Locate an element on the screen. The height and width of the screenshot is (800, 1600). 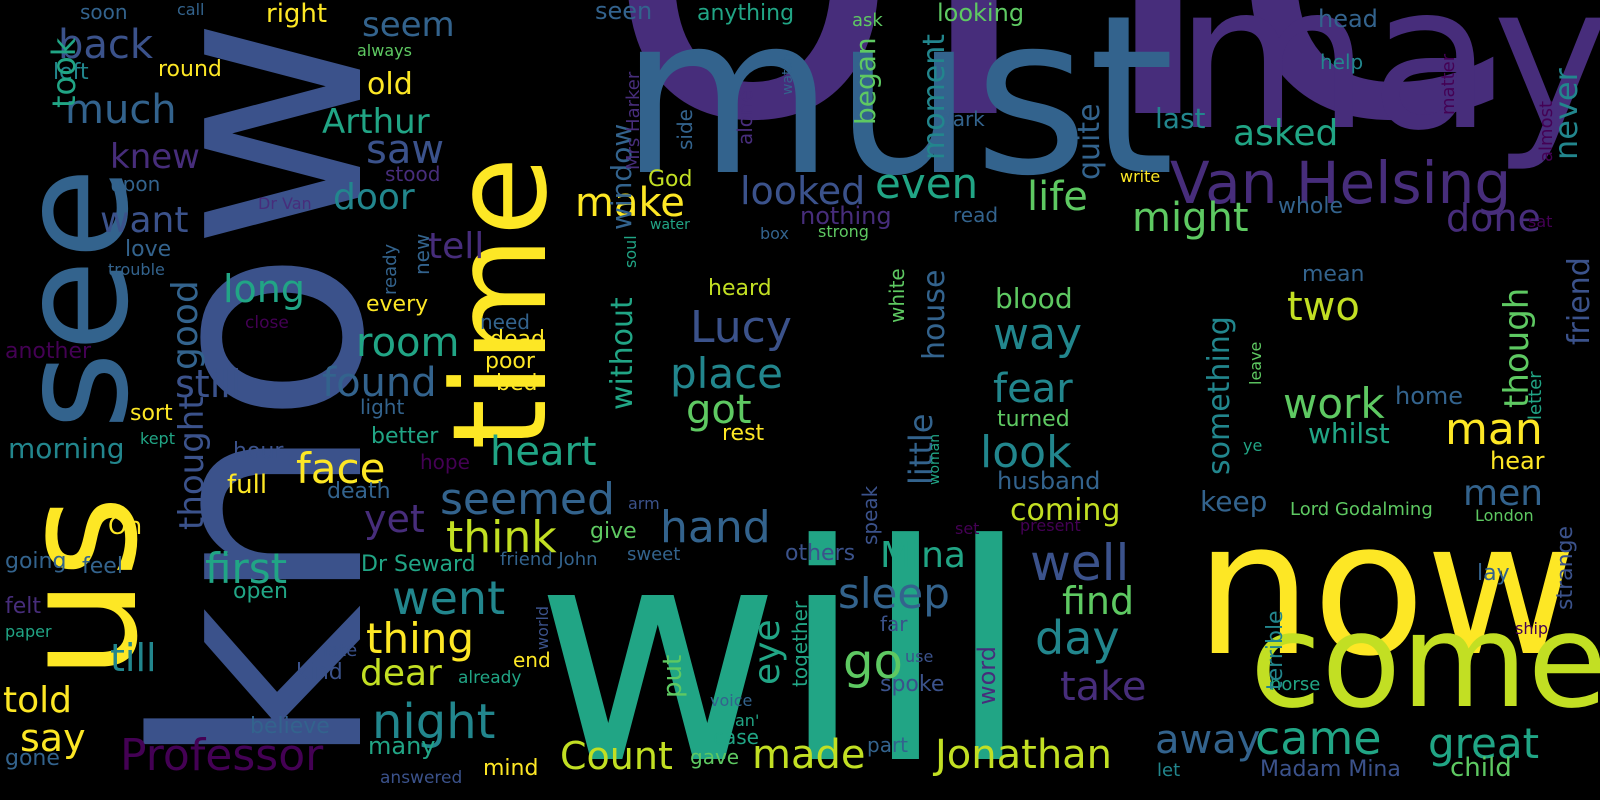
word-never: never is located at coordinates (1566, 114).